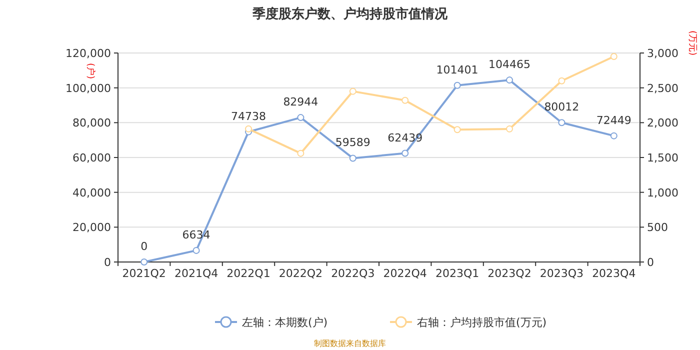 This screenshot has height=350, width=700. I want to click on data-label: 59589, so click(352, 143).